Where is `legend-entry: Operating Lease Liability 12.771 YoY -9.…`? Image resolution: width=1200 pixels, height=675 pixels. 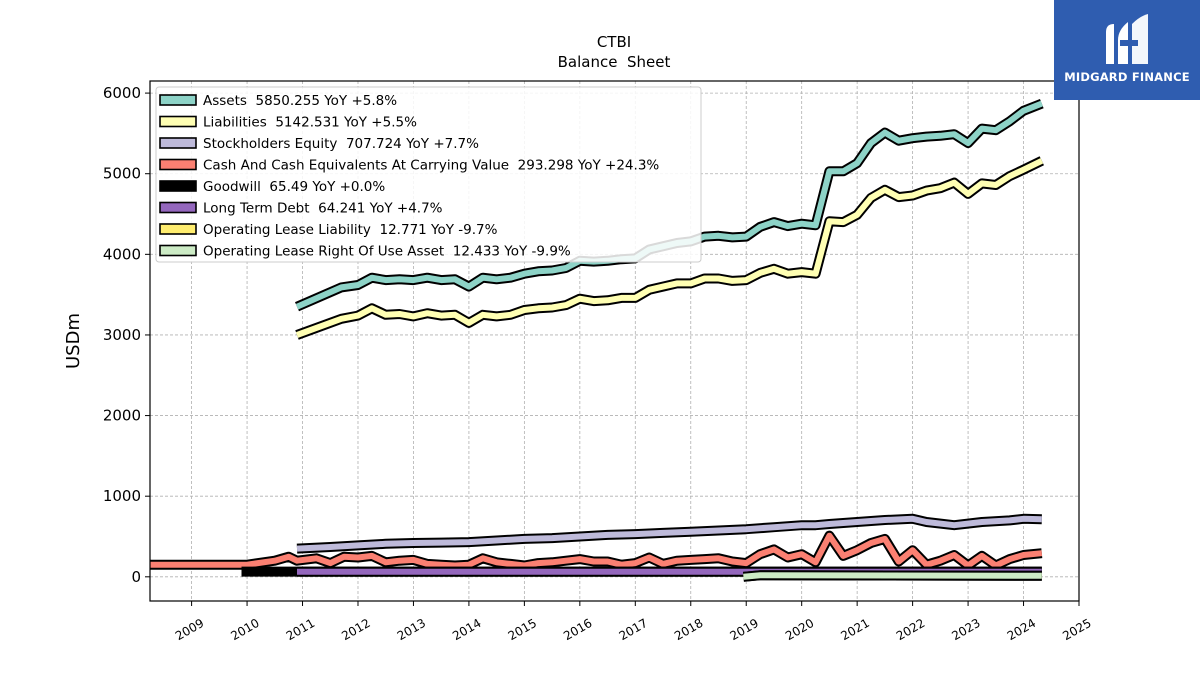
legend-entry: Operating Lease Liability 12.771 YoY -9.… is located at coordinates (350, 230).